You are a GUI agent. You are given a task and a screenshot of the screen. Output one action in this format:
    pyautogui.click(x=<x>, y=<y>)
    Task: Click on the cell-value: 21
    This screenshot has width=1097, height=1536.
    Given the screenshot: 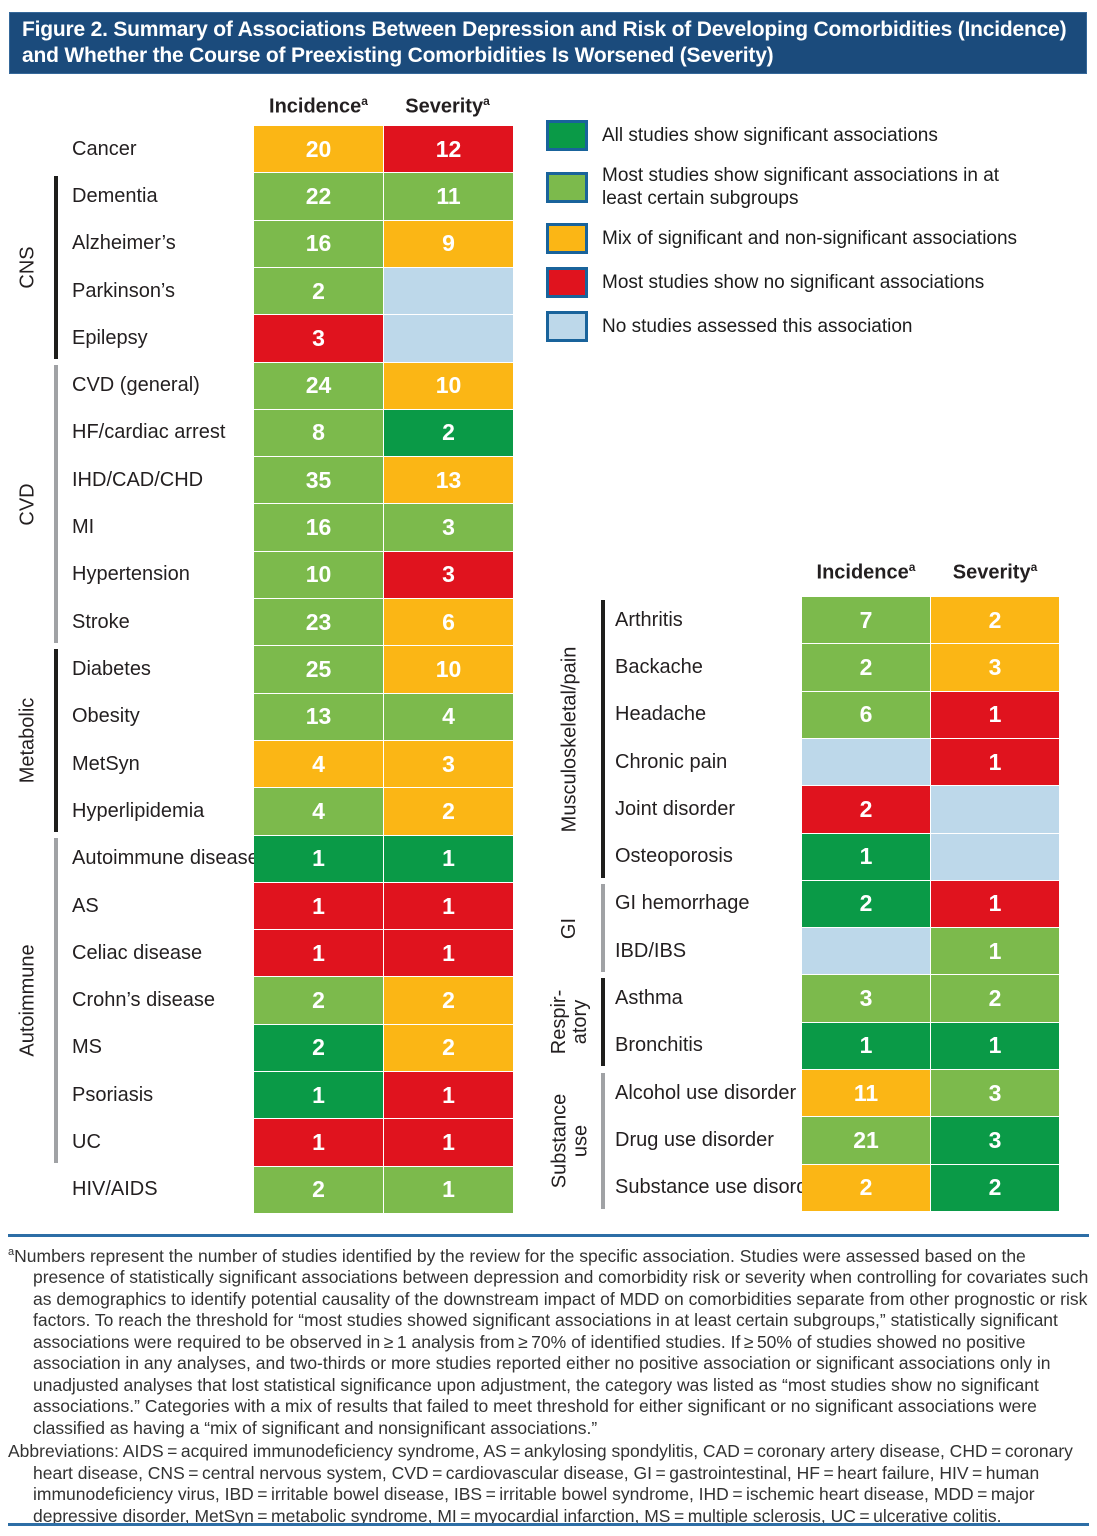 What is the action you would take?
    pyautogui.click(x=866, y=1140)
    